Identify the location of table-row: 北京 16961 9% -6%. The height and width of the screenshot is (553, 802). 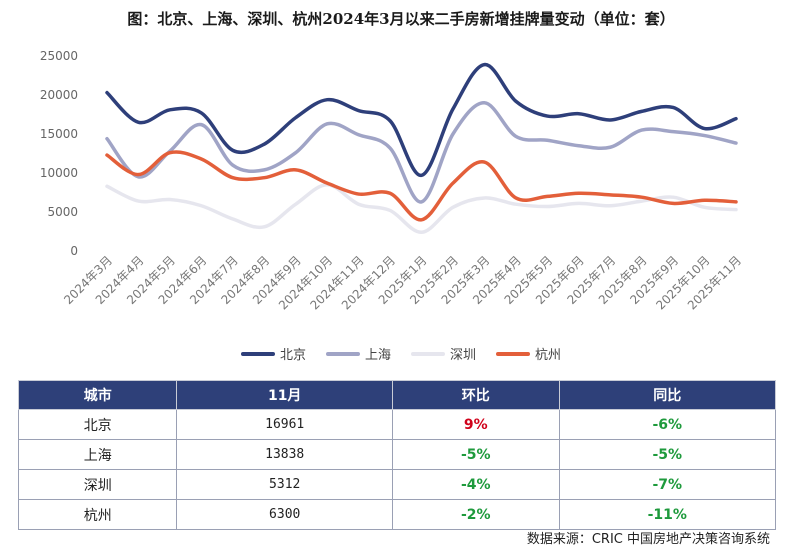
(397, 424).